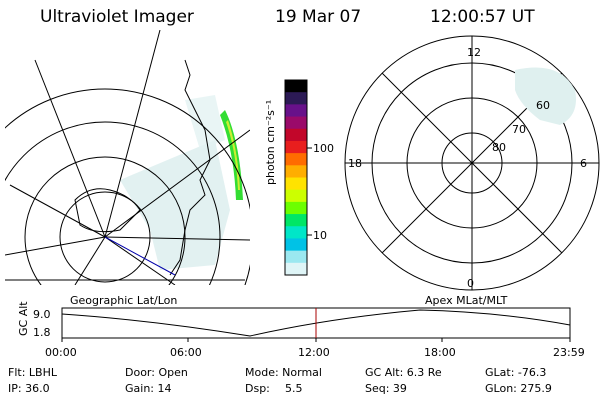  I want to click on coastline-south-america, so click(190, 167).